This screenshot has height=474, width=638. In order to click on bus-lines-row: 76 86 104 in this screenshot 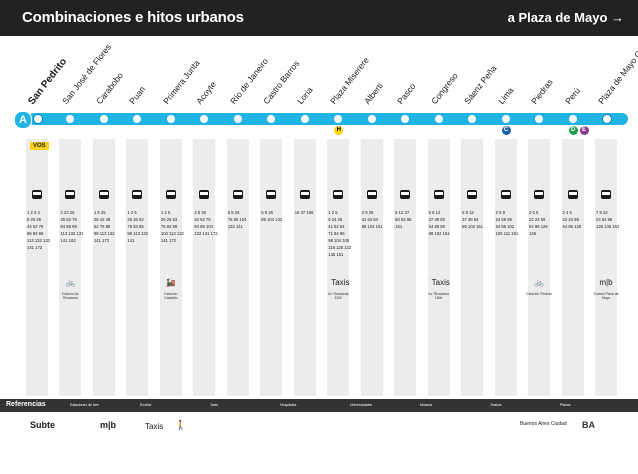, I will do `click(237, 219)`.